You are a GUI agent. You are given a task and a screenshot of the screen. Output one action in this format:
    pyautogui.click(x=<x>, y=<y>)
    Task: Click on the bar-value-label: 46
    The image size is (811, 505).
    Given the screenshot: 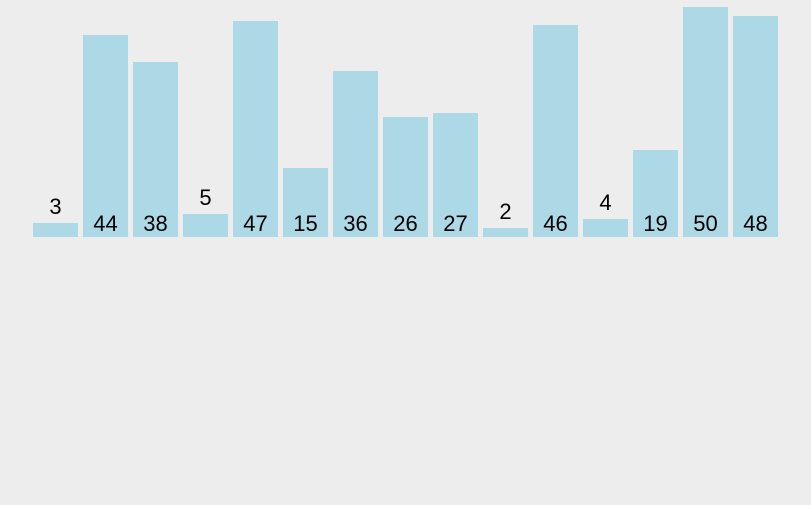 What is the action you would take?
    pyautogui.click(x=555, y=223)
    